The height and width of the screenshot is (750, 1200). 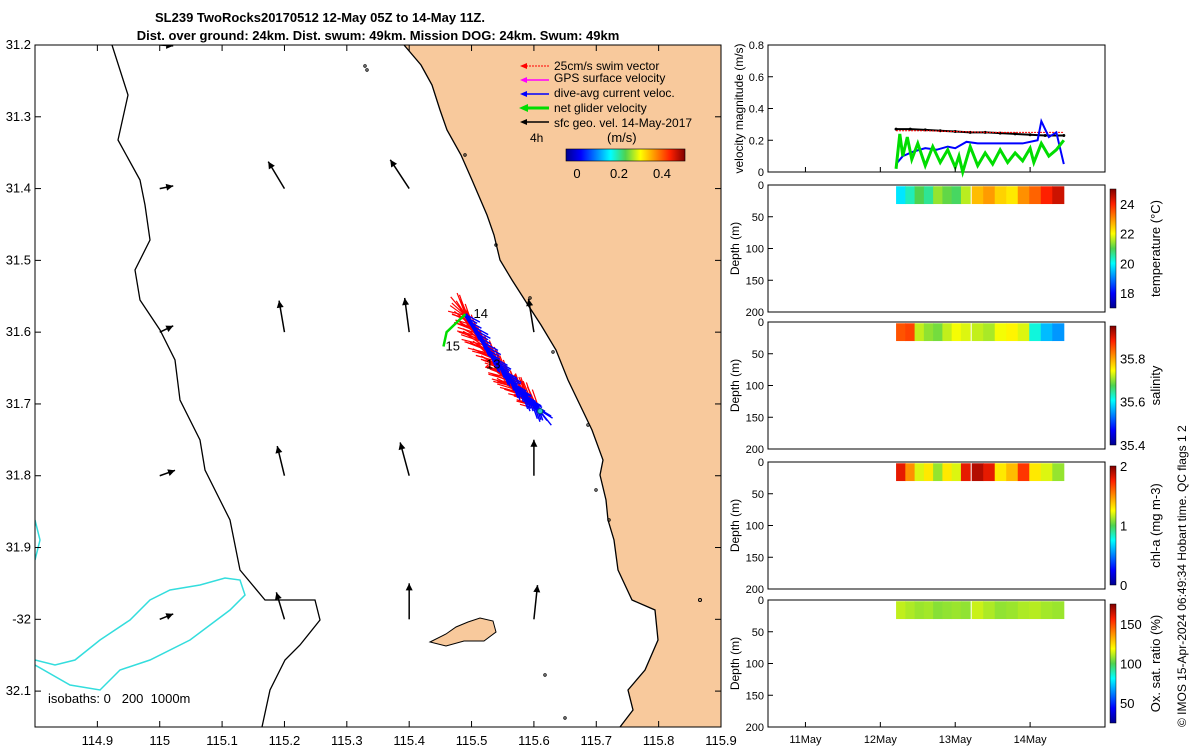 I want to click on legend-swim-label: 25cm/s swim vector, so click(x=606, y=66).